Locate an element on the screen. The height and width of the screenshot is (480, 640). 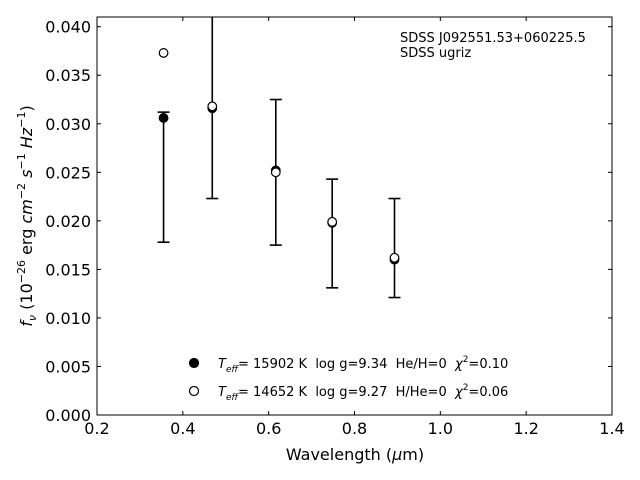
x-tick-label: 0.2 is located at coordinates (96, 428).